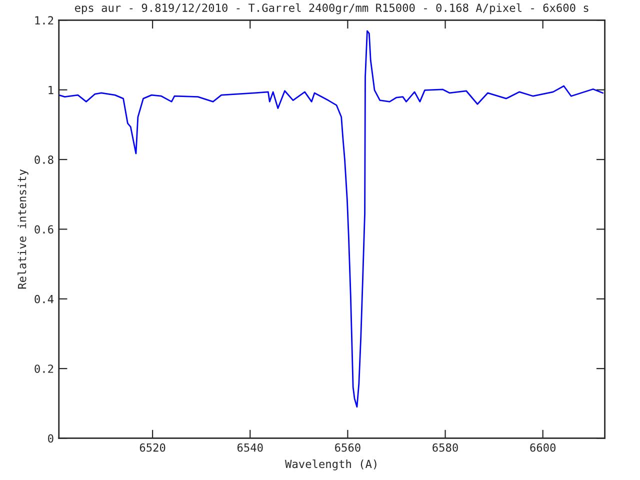  What do you see at coordinates (44, 20) in the screenshot?
I see `y-tick-label: 1.2` at bounding box center [44, 20].